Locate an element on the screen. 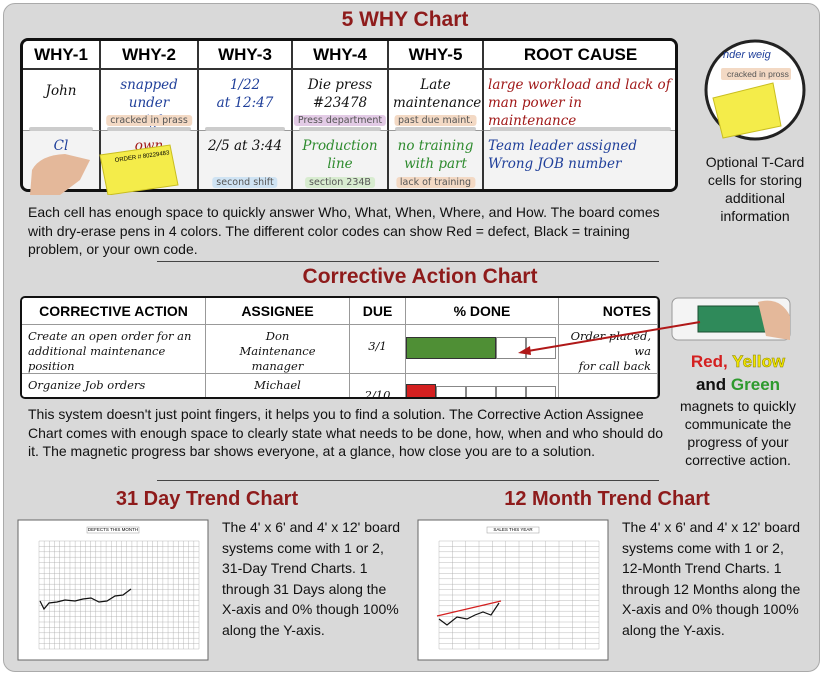 This screenshot has height=675, width=825. thumb-trendline is located at coordinates (469, 608).